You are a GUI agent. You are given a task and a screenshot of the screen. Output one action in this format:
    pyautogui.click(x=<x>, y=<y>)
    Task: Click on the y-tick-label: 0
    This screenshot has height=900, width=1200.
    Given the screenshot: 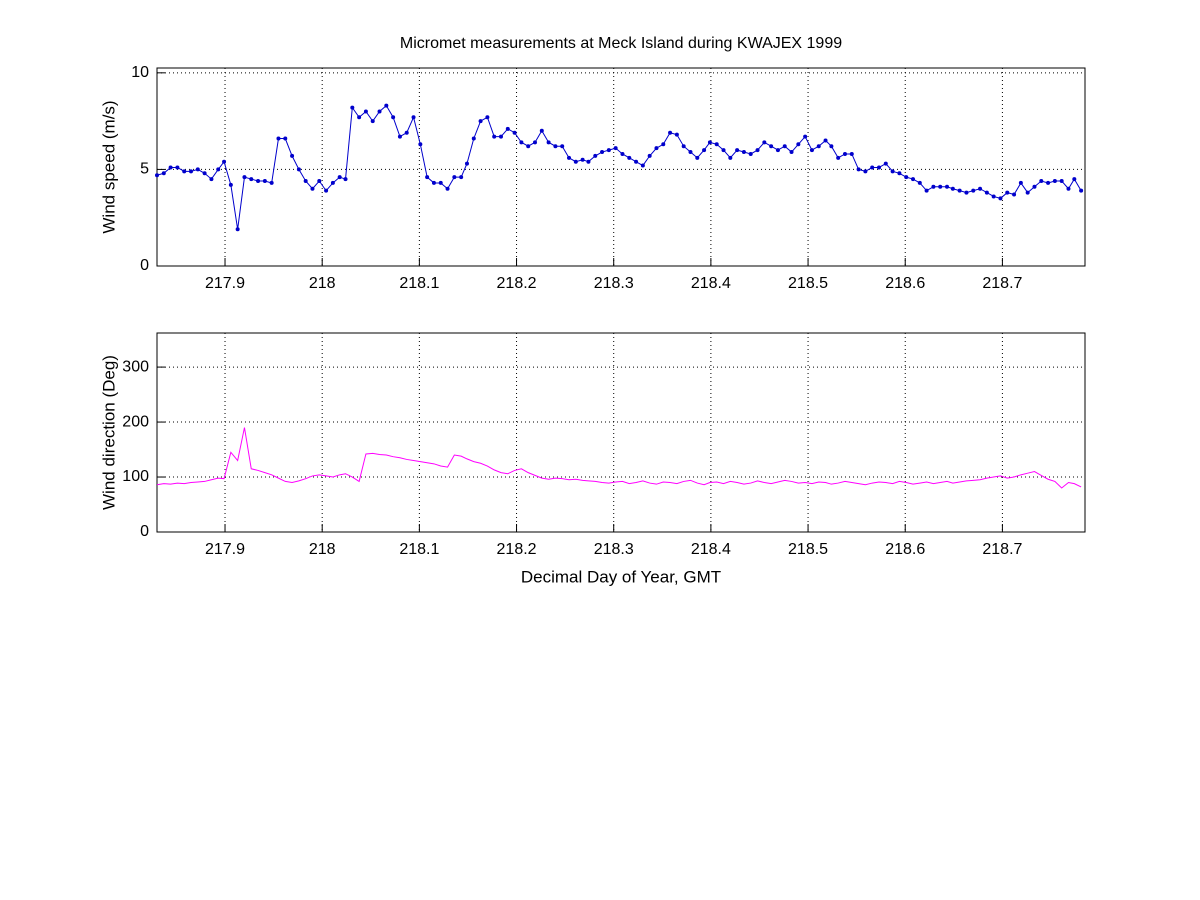 What is the action you would take?
    pyautogui.click(x=144, y=531)
    